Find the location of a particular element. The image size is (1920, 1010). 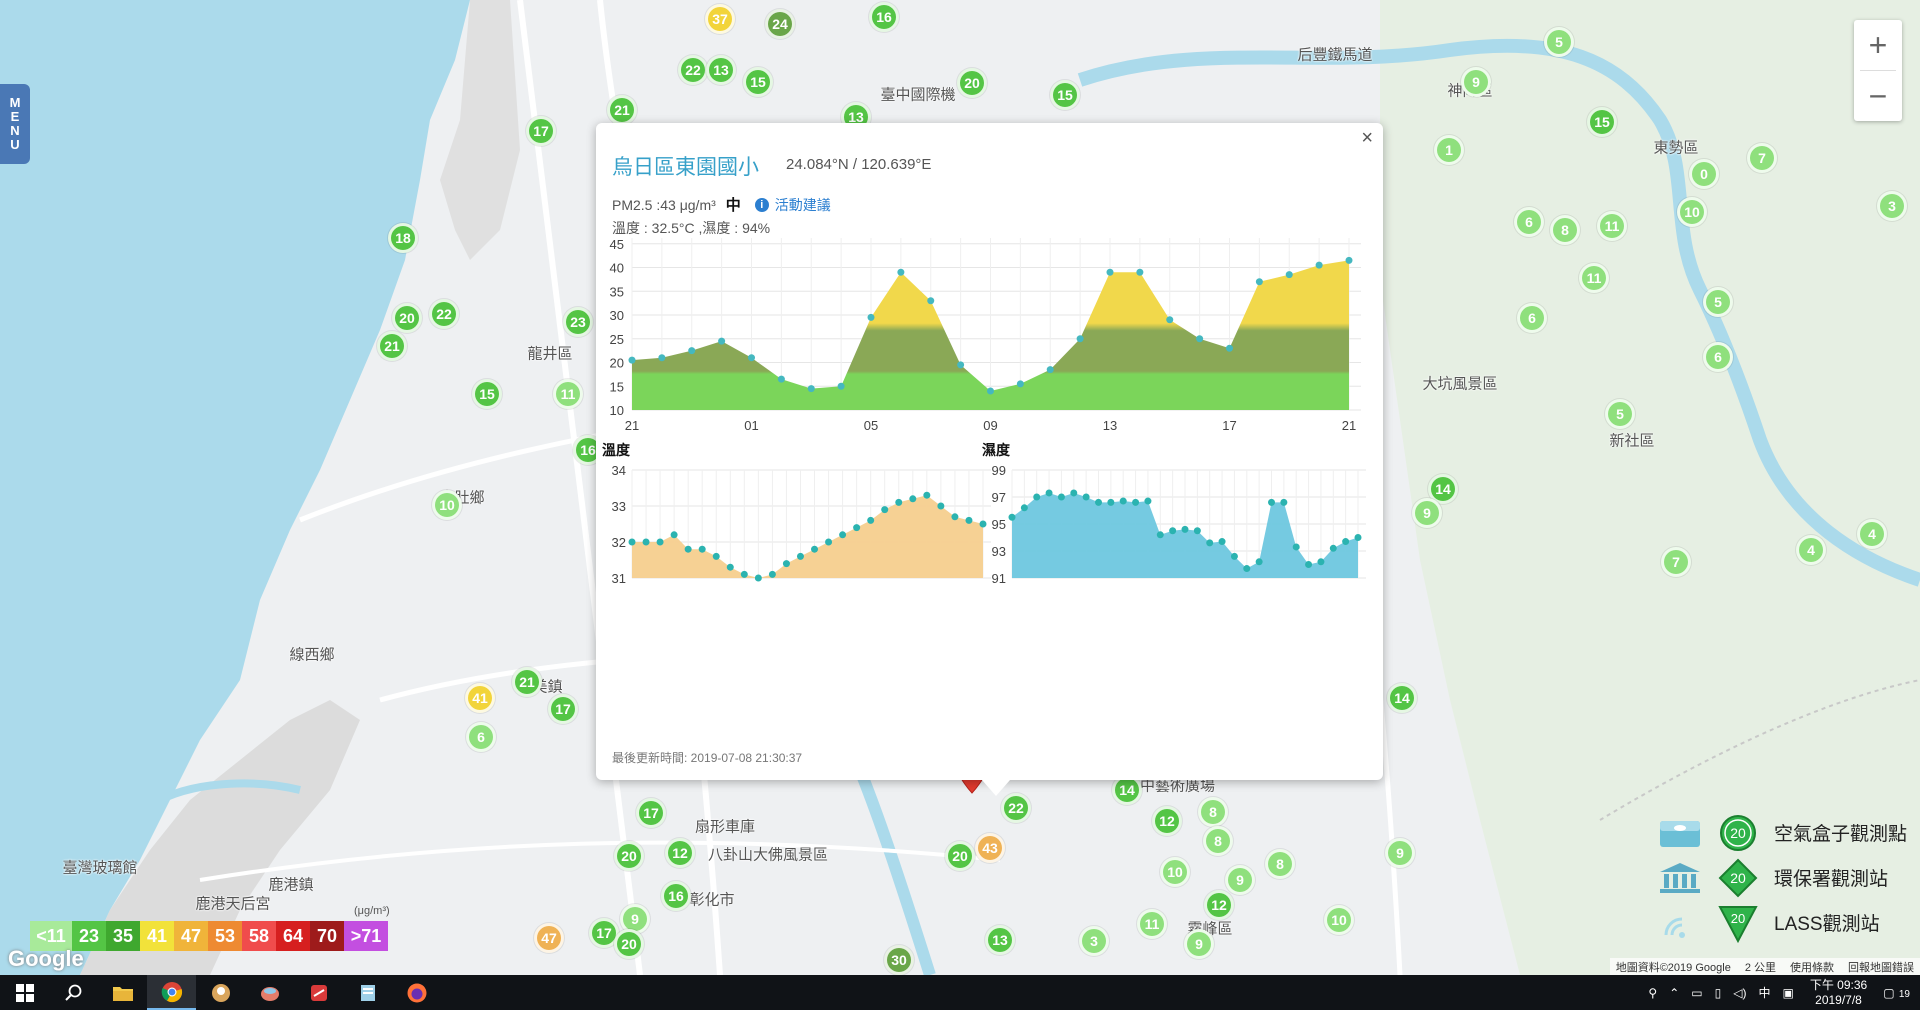

sensor-marker: 37 is located at coordinates (720, 19).